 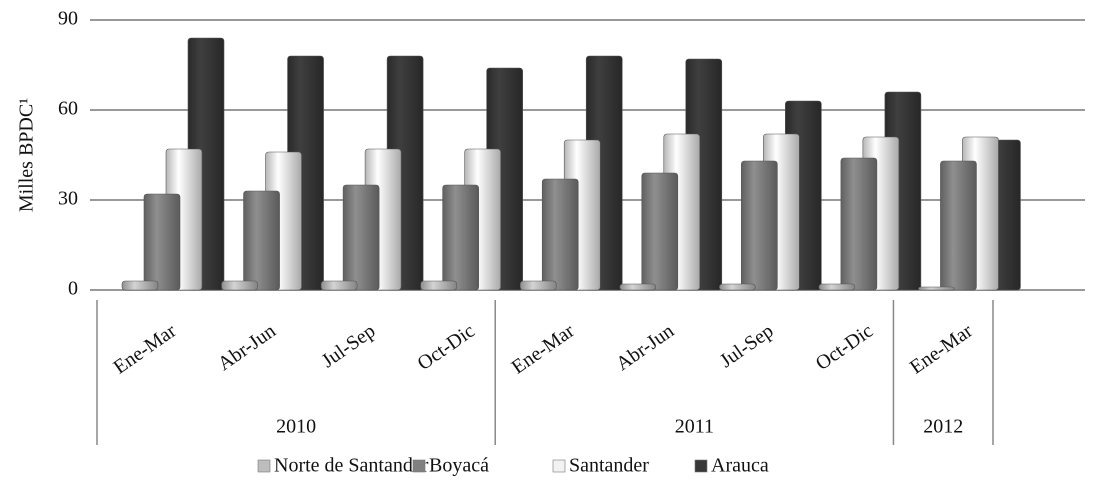 I want to click on group-label: 2012, so click(x=943, y=427).